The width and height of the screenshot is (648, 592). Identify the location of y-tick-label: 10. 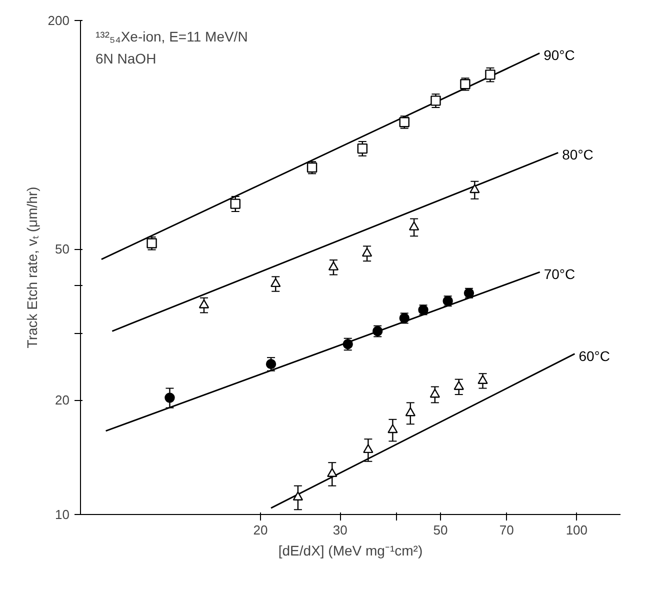
(62, 514).